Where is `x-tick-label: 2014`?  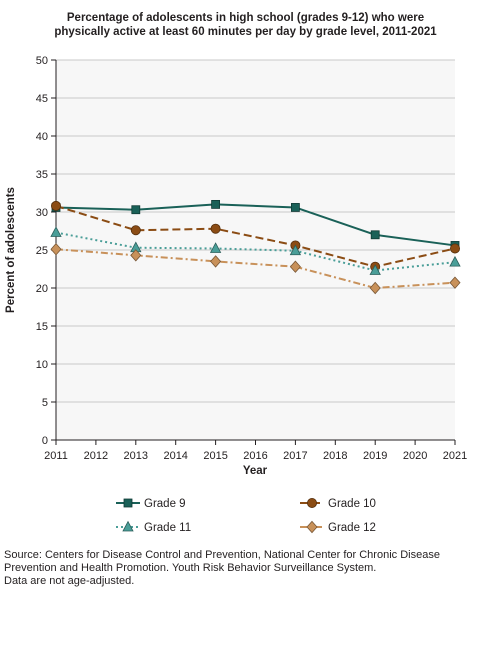
x-tick-label: 2014 is located at coordinates (175, 456).